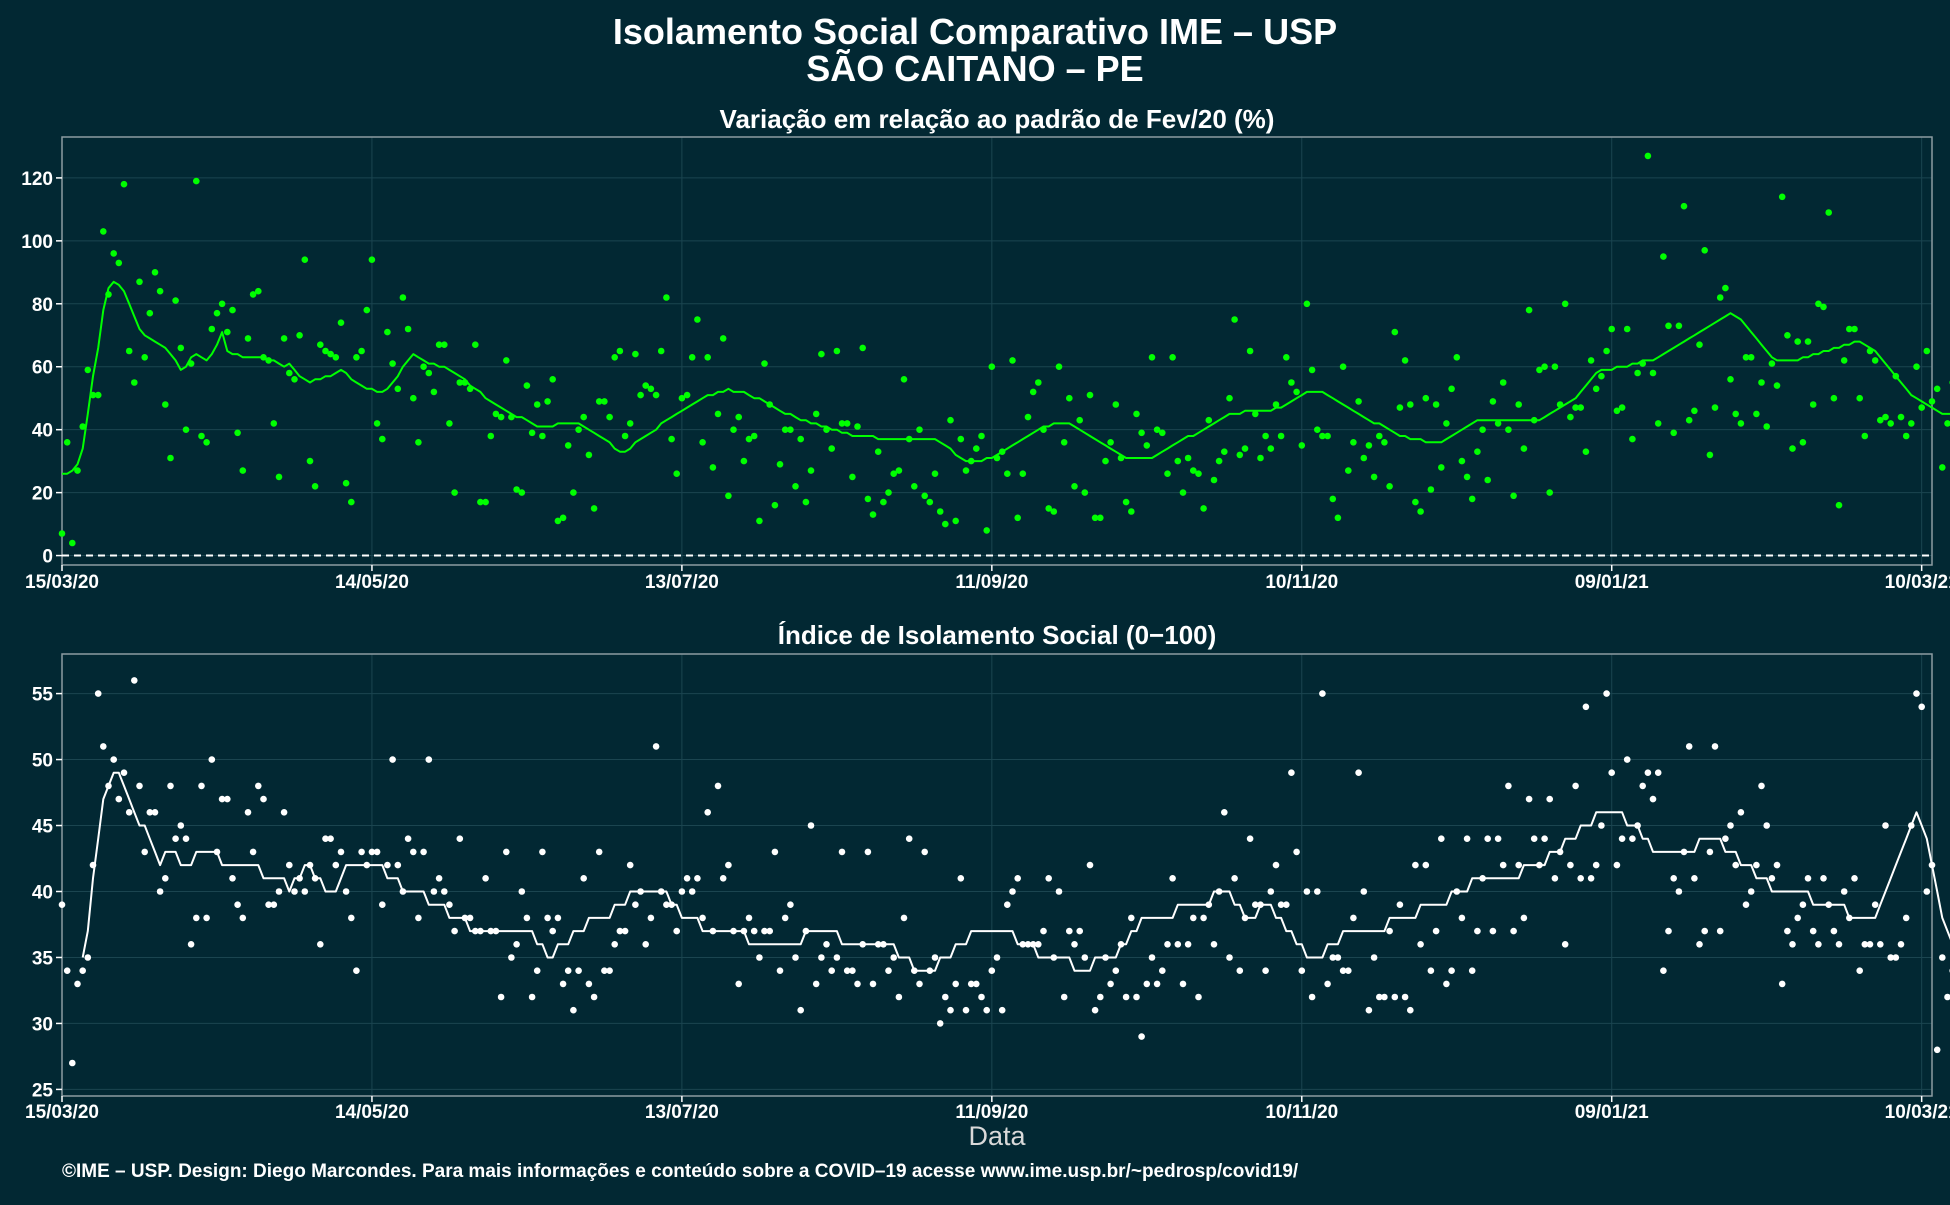  I want to click on y-tick-label: 100, so click(37, 242).